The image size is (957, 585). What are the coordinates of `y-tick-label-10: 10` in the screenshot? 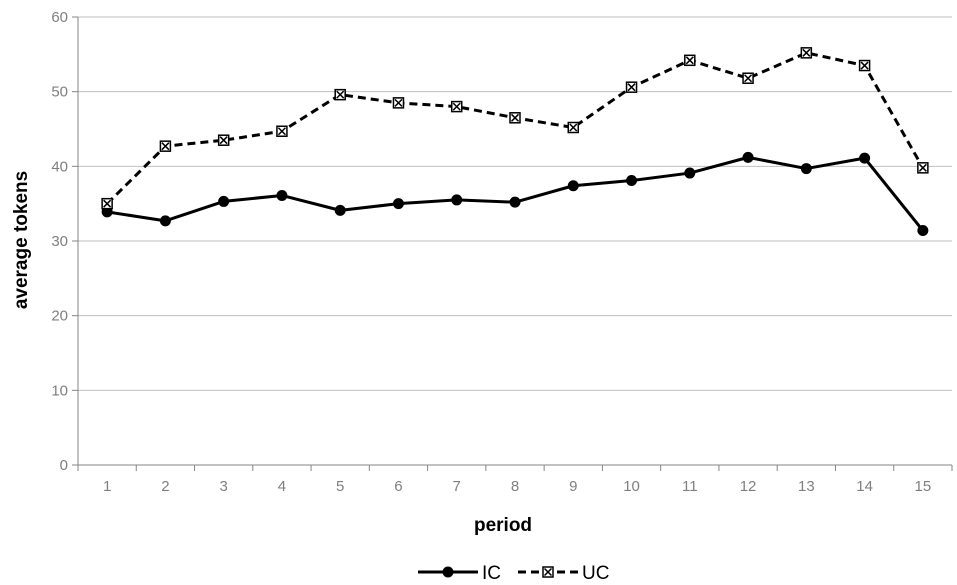 It's located at (59, 390).